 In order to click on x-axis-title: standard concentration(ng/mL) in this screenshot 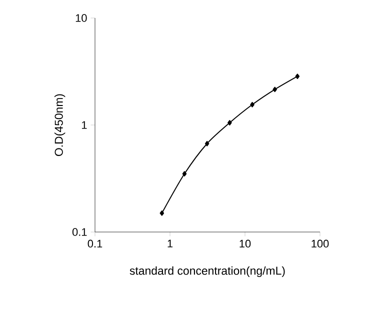, I will do `click(207, 272)`.